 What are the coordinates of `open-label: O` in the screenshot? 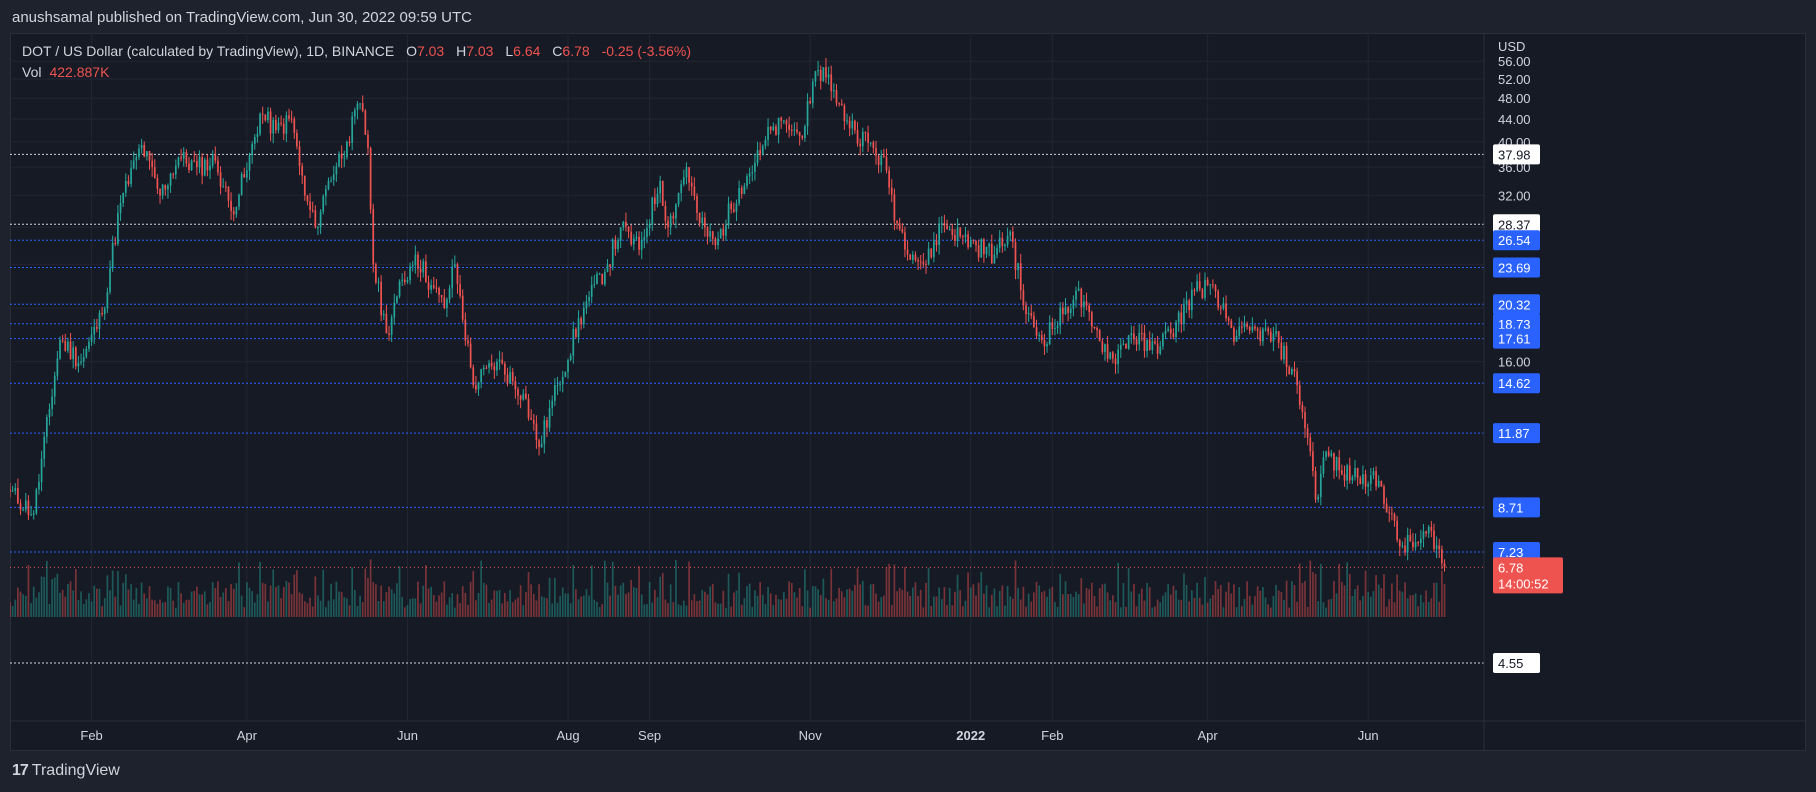 It's located at (411, 51).